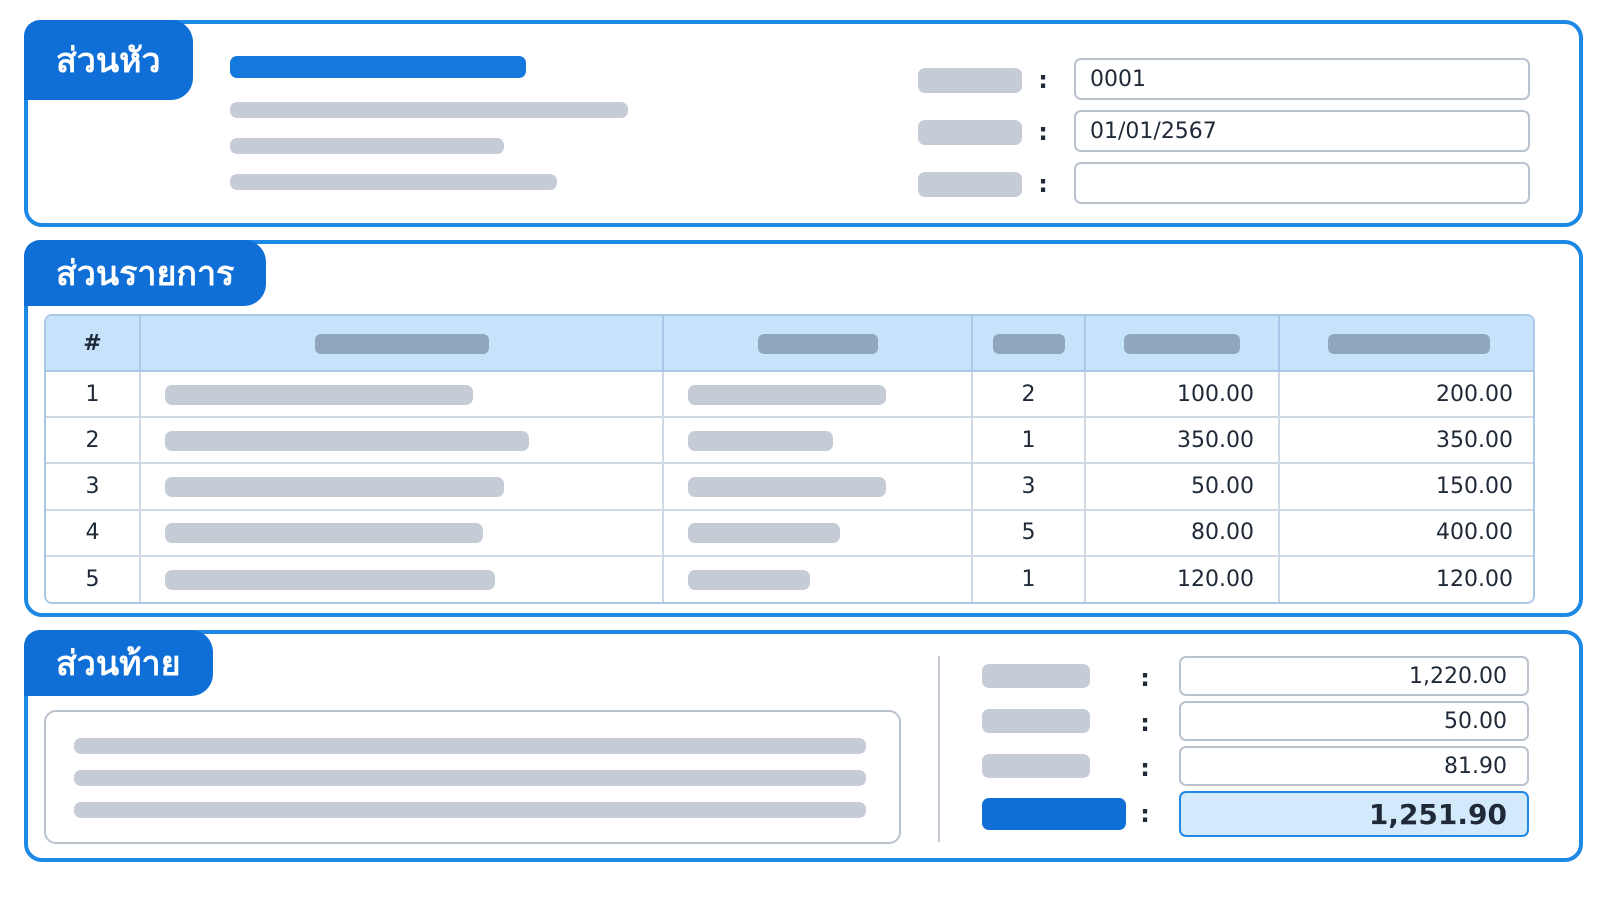 This screenshot has height=900, width=1600. Describe the element at coordinates (1354, 721) in the screenshot. I see `discount-field: 50.00` at that location.